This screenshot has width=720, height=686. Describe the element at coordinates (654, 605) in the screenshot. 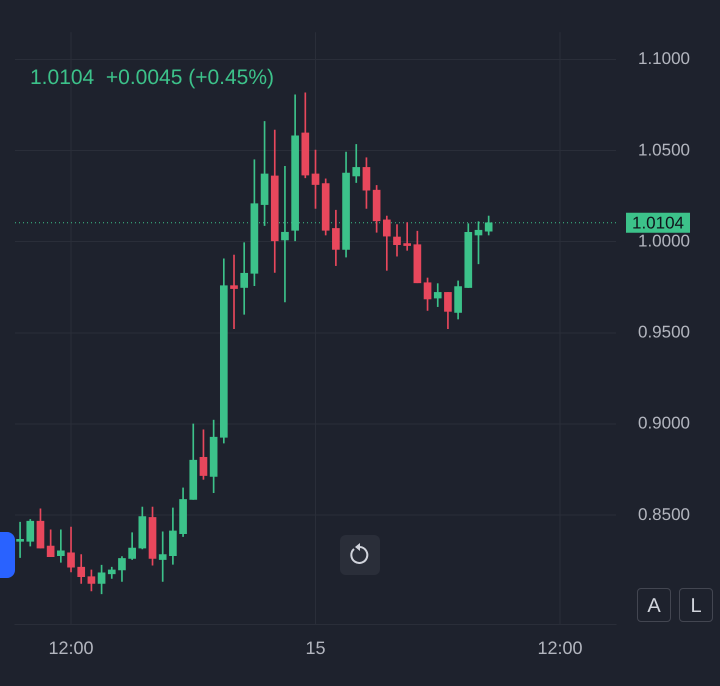

I see `text: A` at that location.